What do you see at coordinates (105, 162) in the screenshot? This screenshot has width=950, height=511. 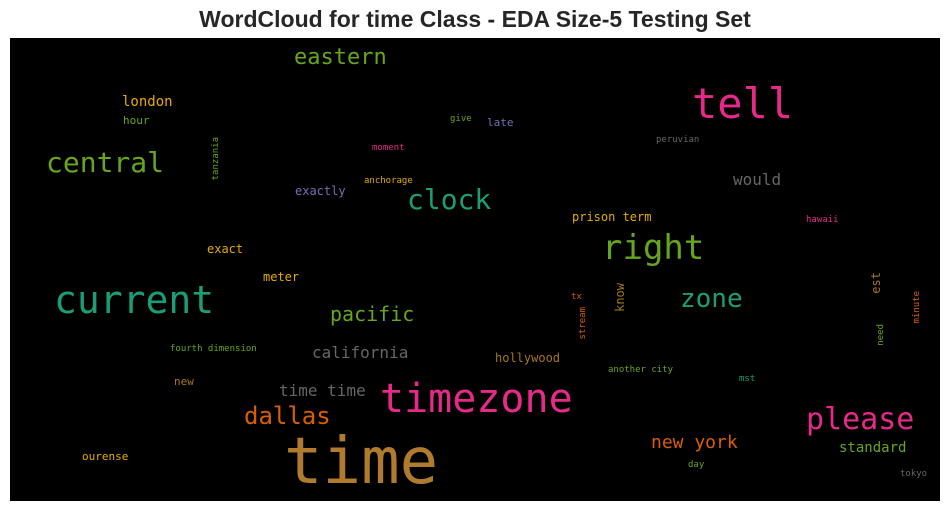 I see `wordcloud-word: central` at bounding box center [105, 162].